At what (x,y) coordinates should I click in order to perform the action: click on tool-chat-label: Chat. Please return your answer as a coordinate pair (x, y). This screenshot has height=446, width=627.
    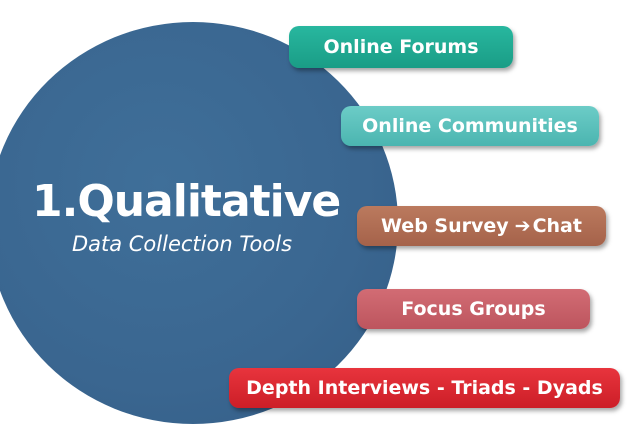
    Looking at the image, I should click on (557, 226).